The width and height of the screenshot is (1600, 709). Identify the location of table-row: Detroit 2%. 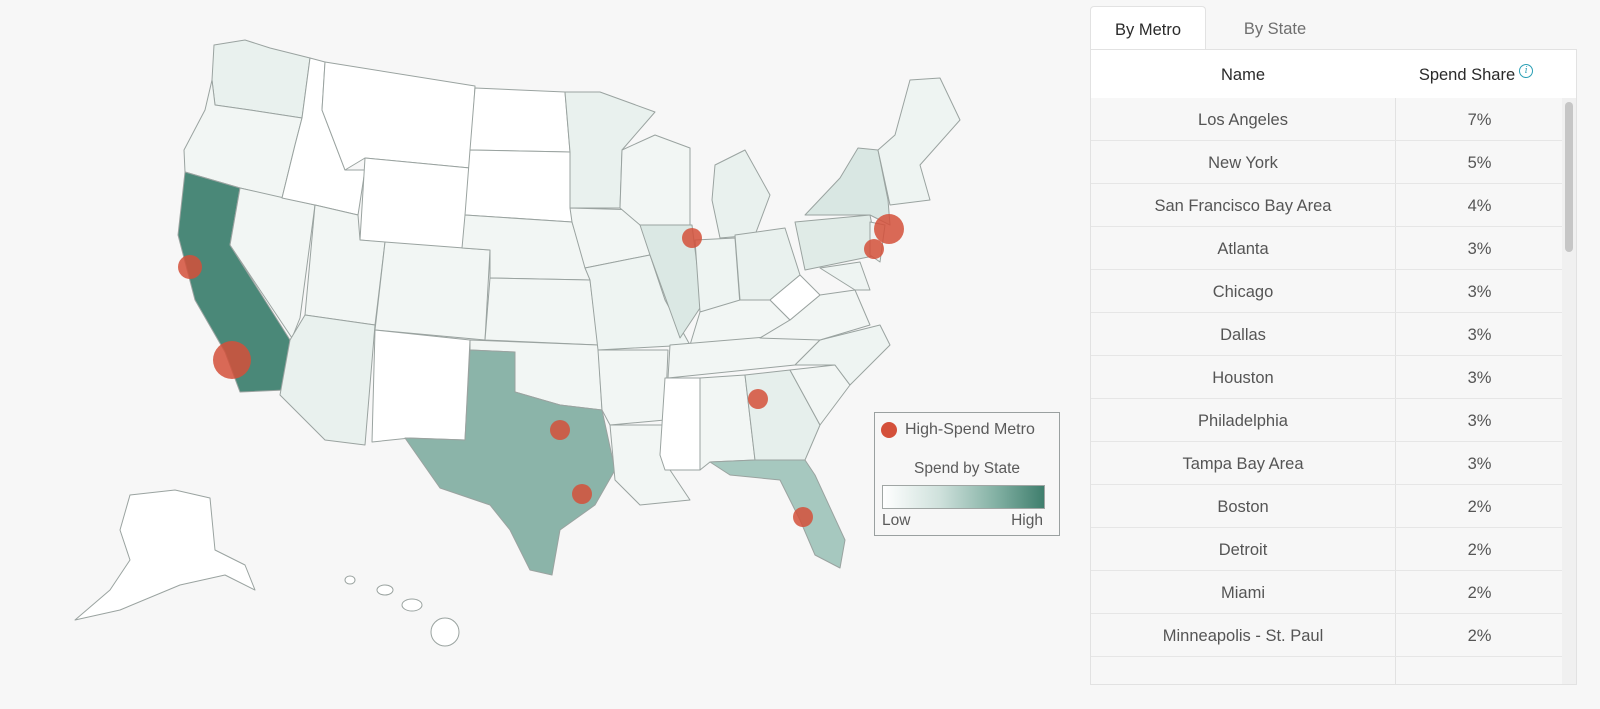
(1327, 549).